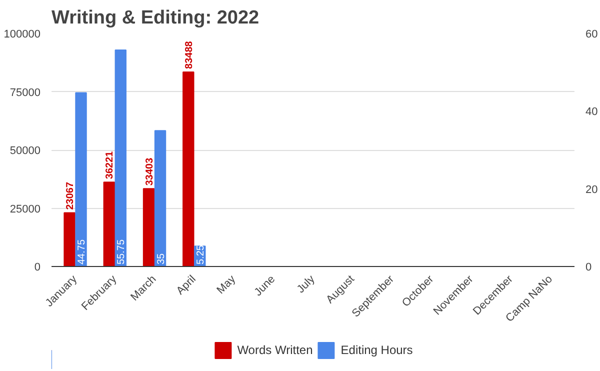 This screenshot has width=600, height=371. What do you see at coordinates (592, 112) in the screenshot?
I see `y2-tick-label: 40` at bounding box center [592, 112].